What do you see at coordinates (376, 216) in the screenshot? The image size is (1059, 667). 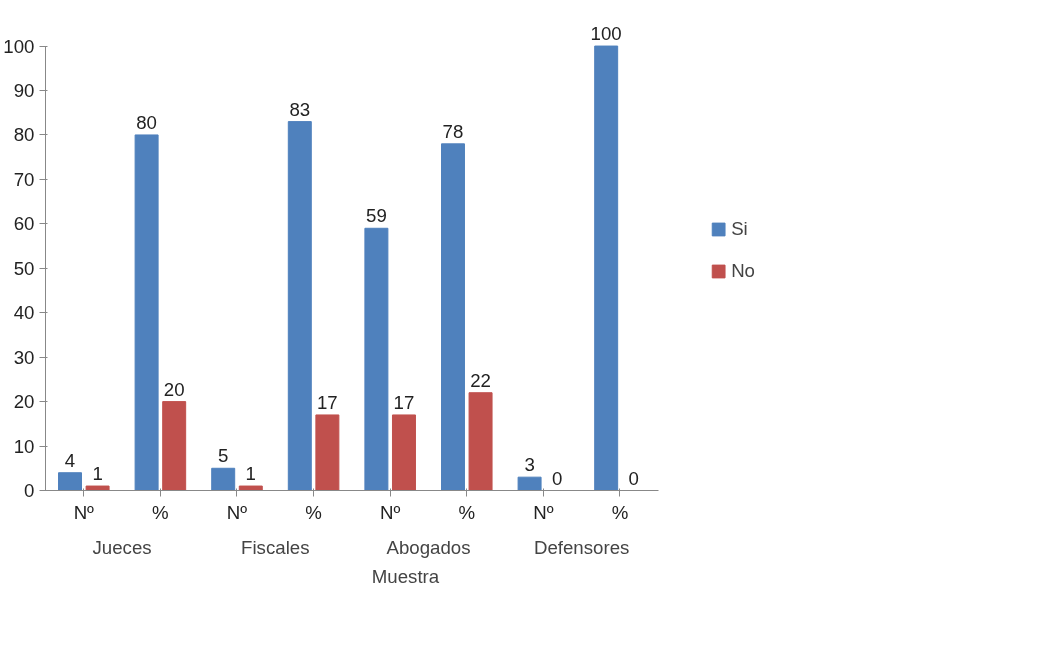 I see `data-label: 59` at bounding box center [376, 216].